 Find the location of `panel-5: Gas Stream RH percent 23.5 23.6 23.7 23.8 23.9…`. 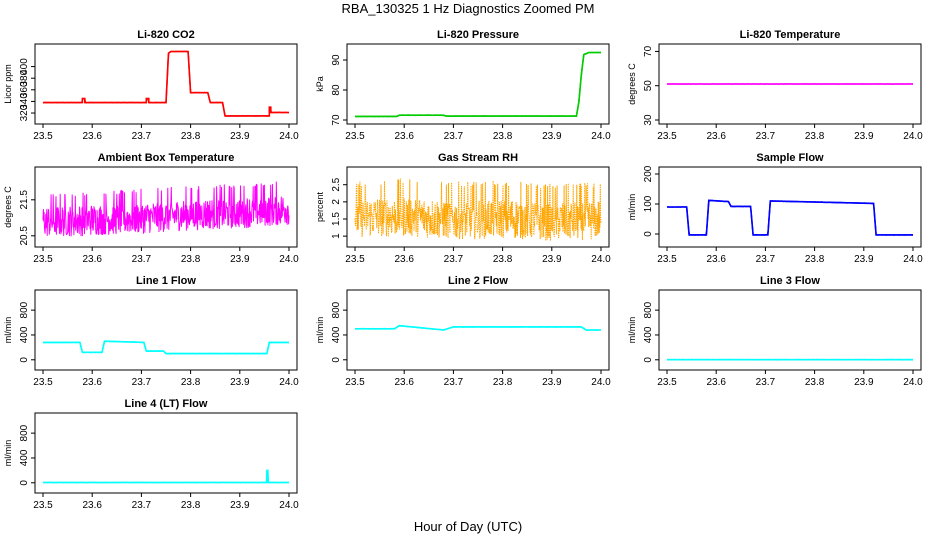

panel-5: Gas Stream RH percent 23.5 23.6 23.7 23.8 23.9… is located at coordinates (463, 208).